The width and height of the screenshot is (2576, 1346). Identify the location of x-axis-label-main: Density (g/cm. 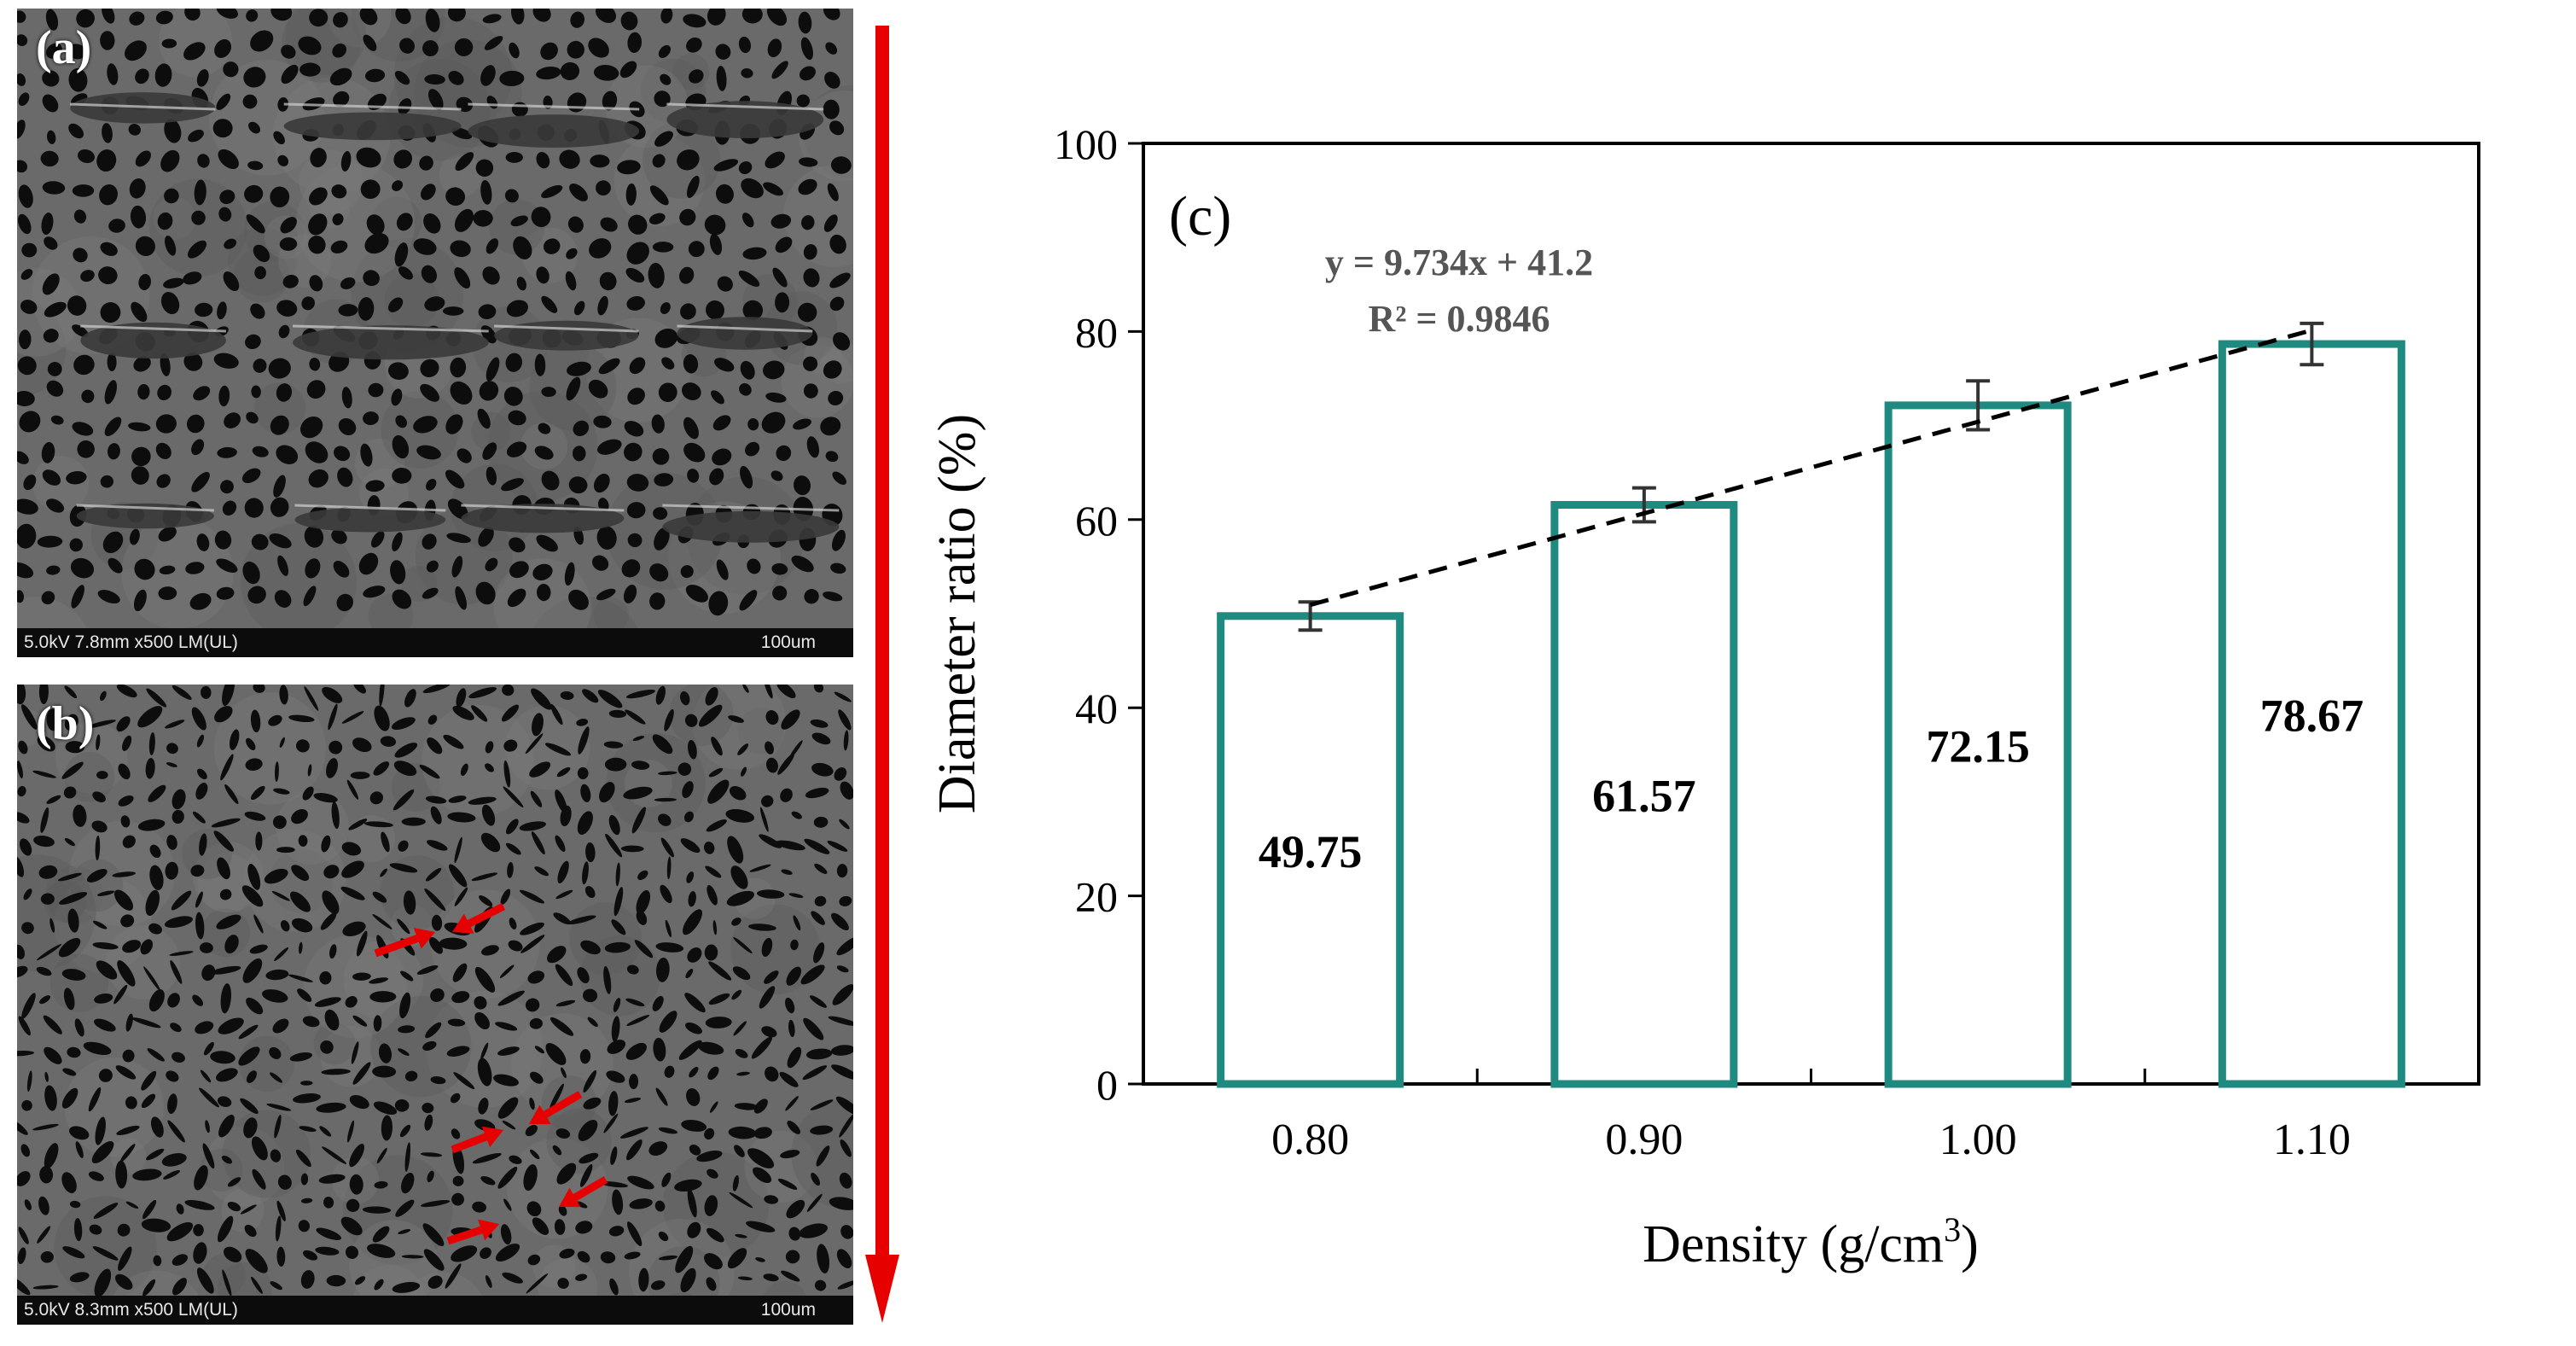
(1794, 1244).